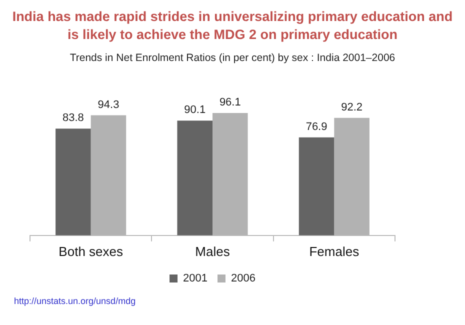 The image size is (465, 325). Describe the element at coordinates (232, 26) in the screenshot. I see `chart-title: India has made rapid strides in universalizing primary education and is likely to achieve the MDG 2 on primary education` at that location.